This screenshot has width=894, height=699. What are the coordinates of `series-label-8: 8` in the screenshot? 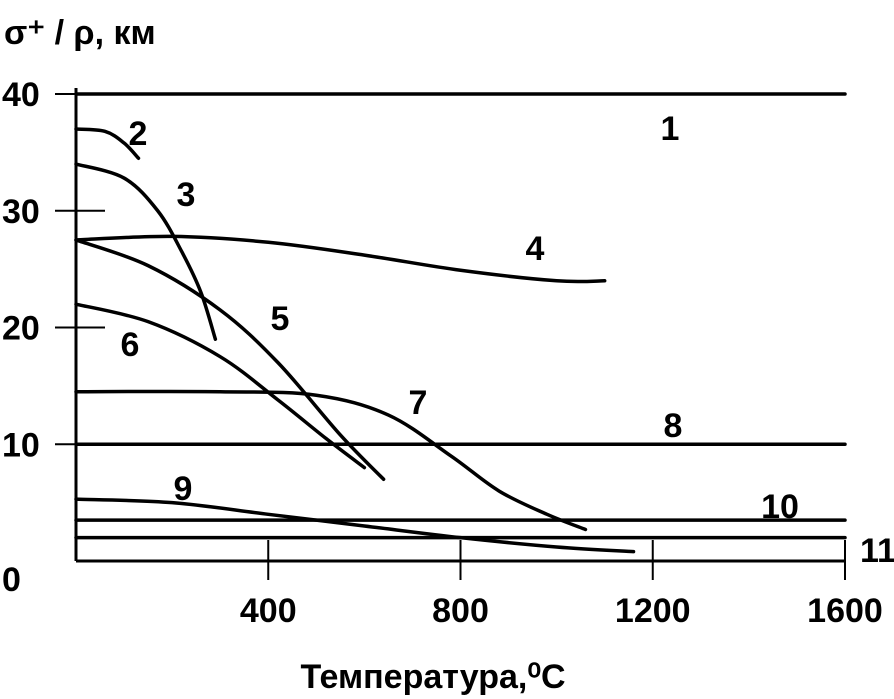 It's located at (673, 426).